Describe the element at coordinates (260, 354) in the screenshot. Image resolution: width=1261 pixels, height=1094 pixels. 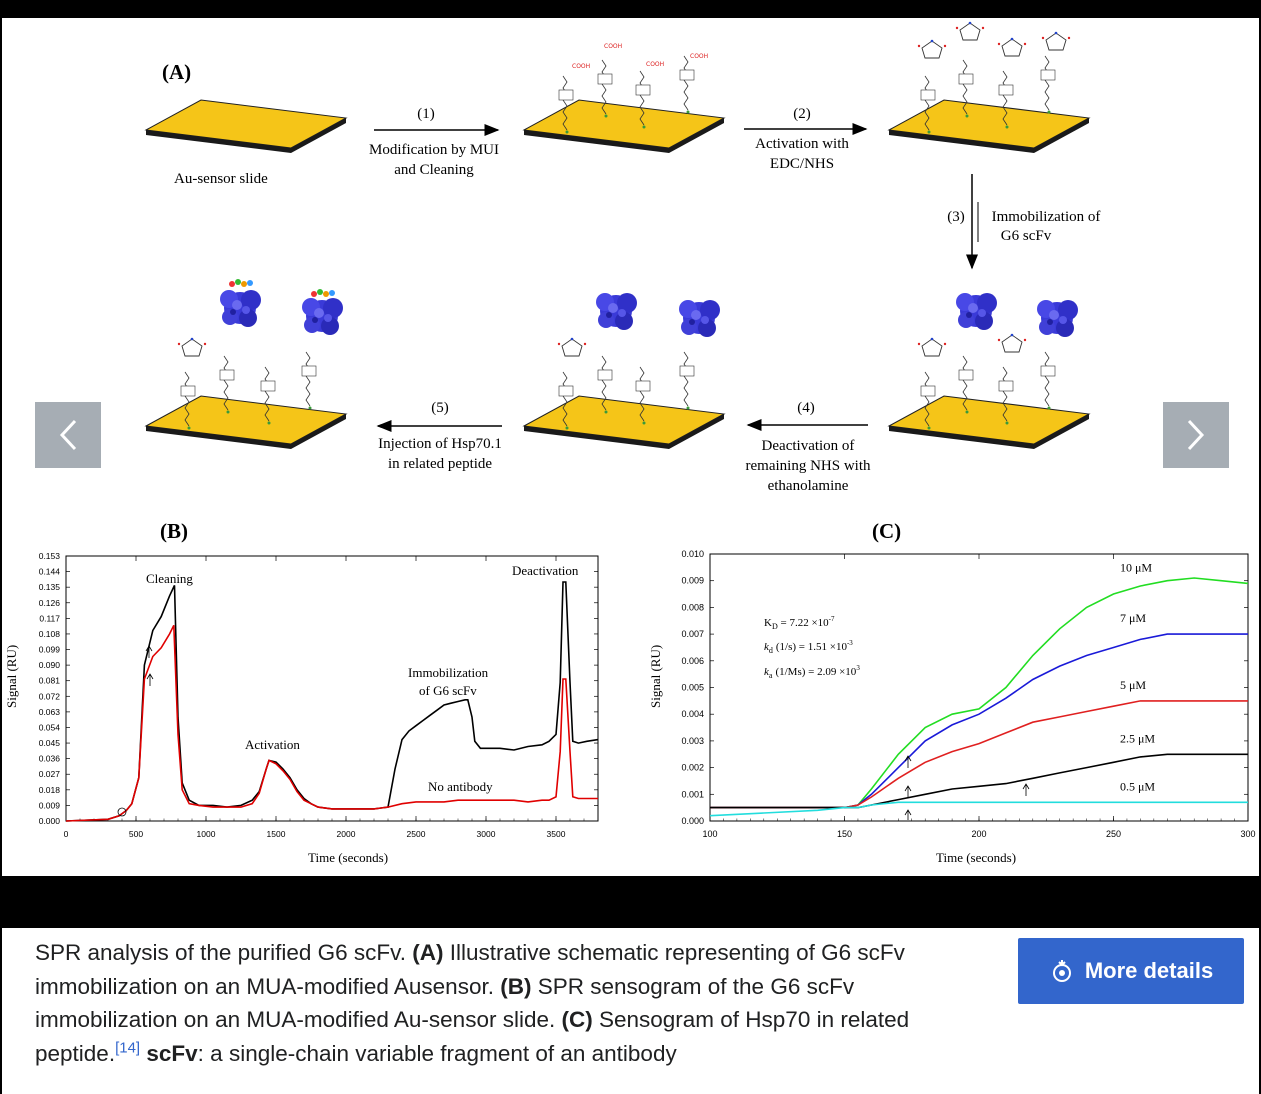
I see `hsp70-bound-chains` at that location.